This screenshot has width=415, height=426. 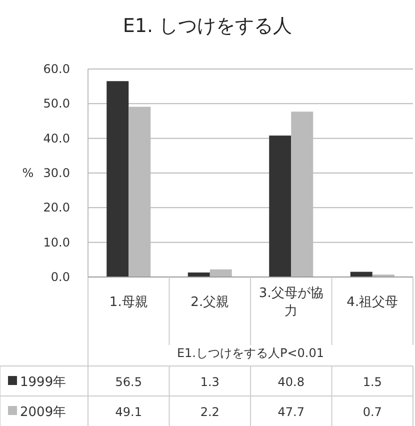 What do you see at coordinates (56, 207) in the screenshot?
I see `y-tick-label: 20.0` at bounding box center [56, 207].